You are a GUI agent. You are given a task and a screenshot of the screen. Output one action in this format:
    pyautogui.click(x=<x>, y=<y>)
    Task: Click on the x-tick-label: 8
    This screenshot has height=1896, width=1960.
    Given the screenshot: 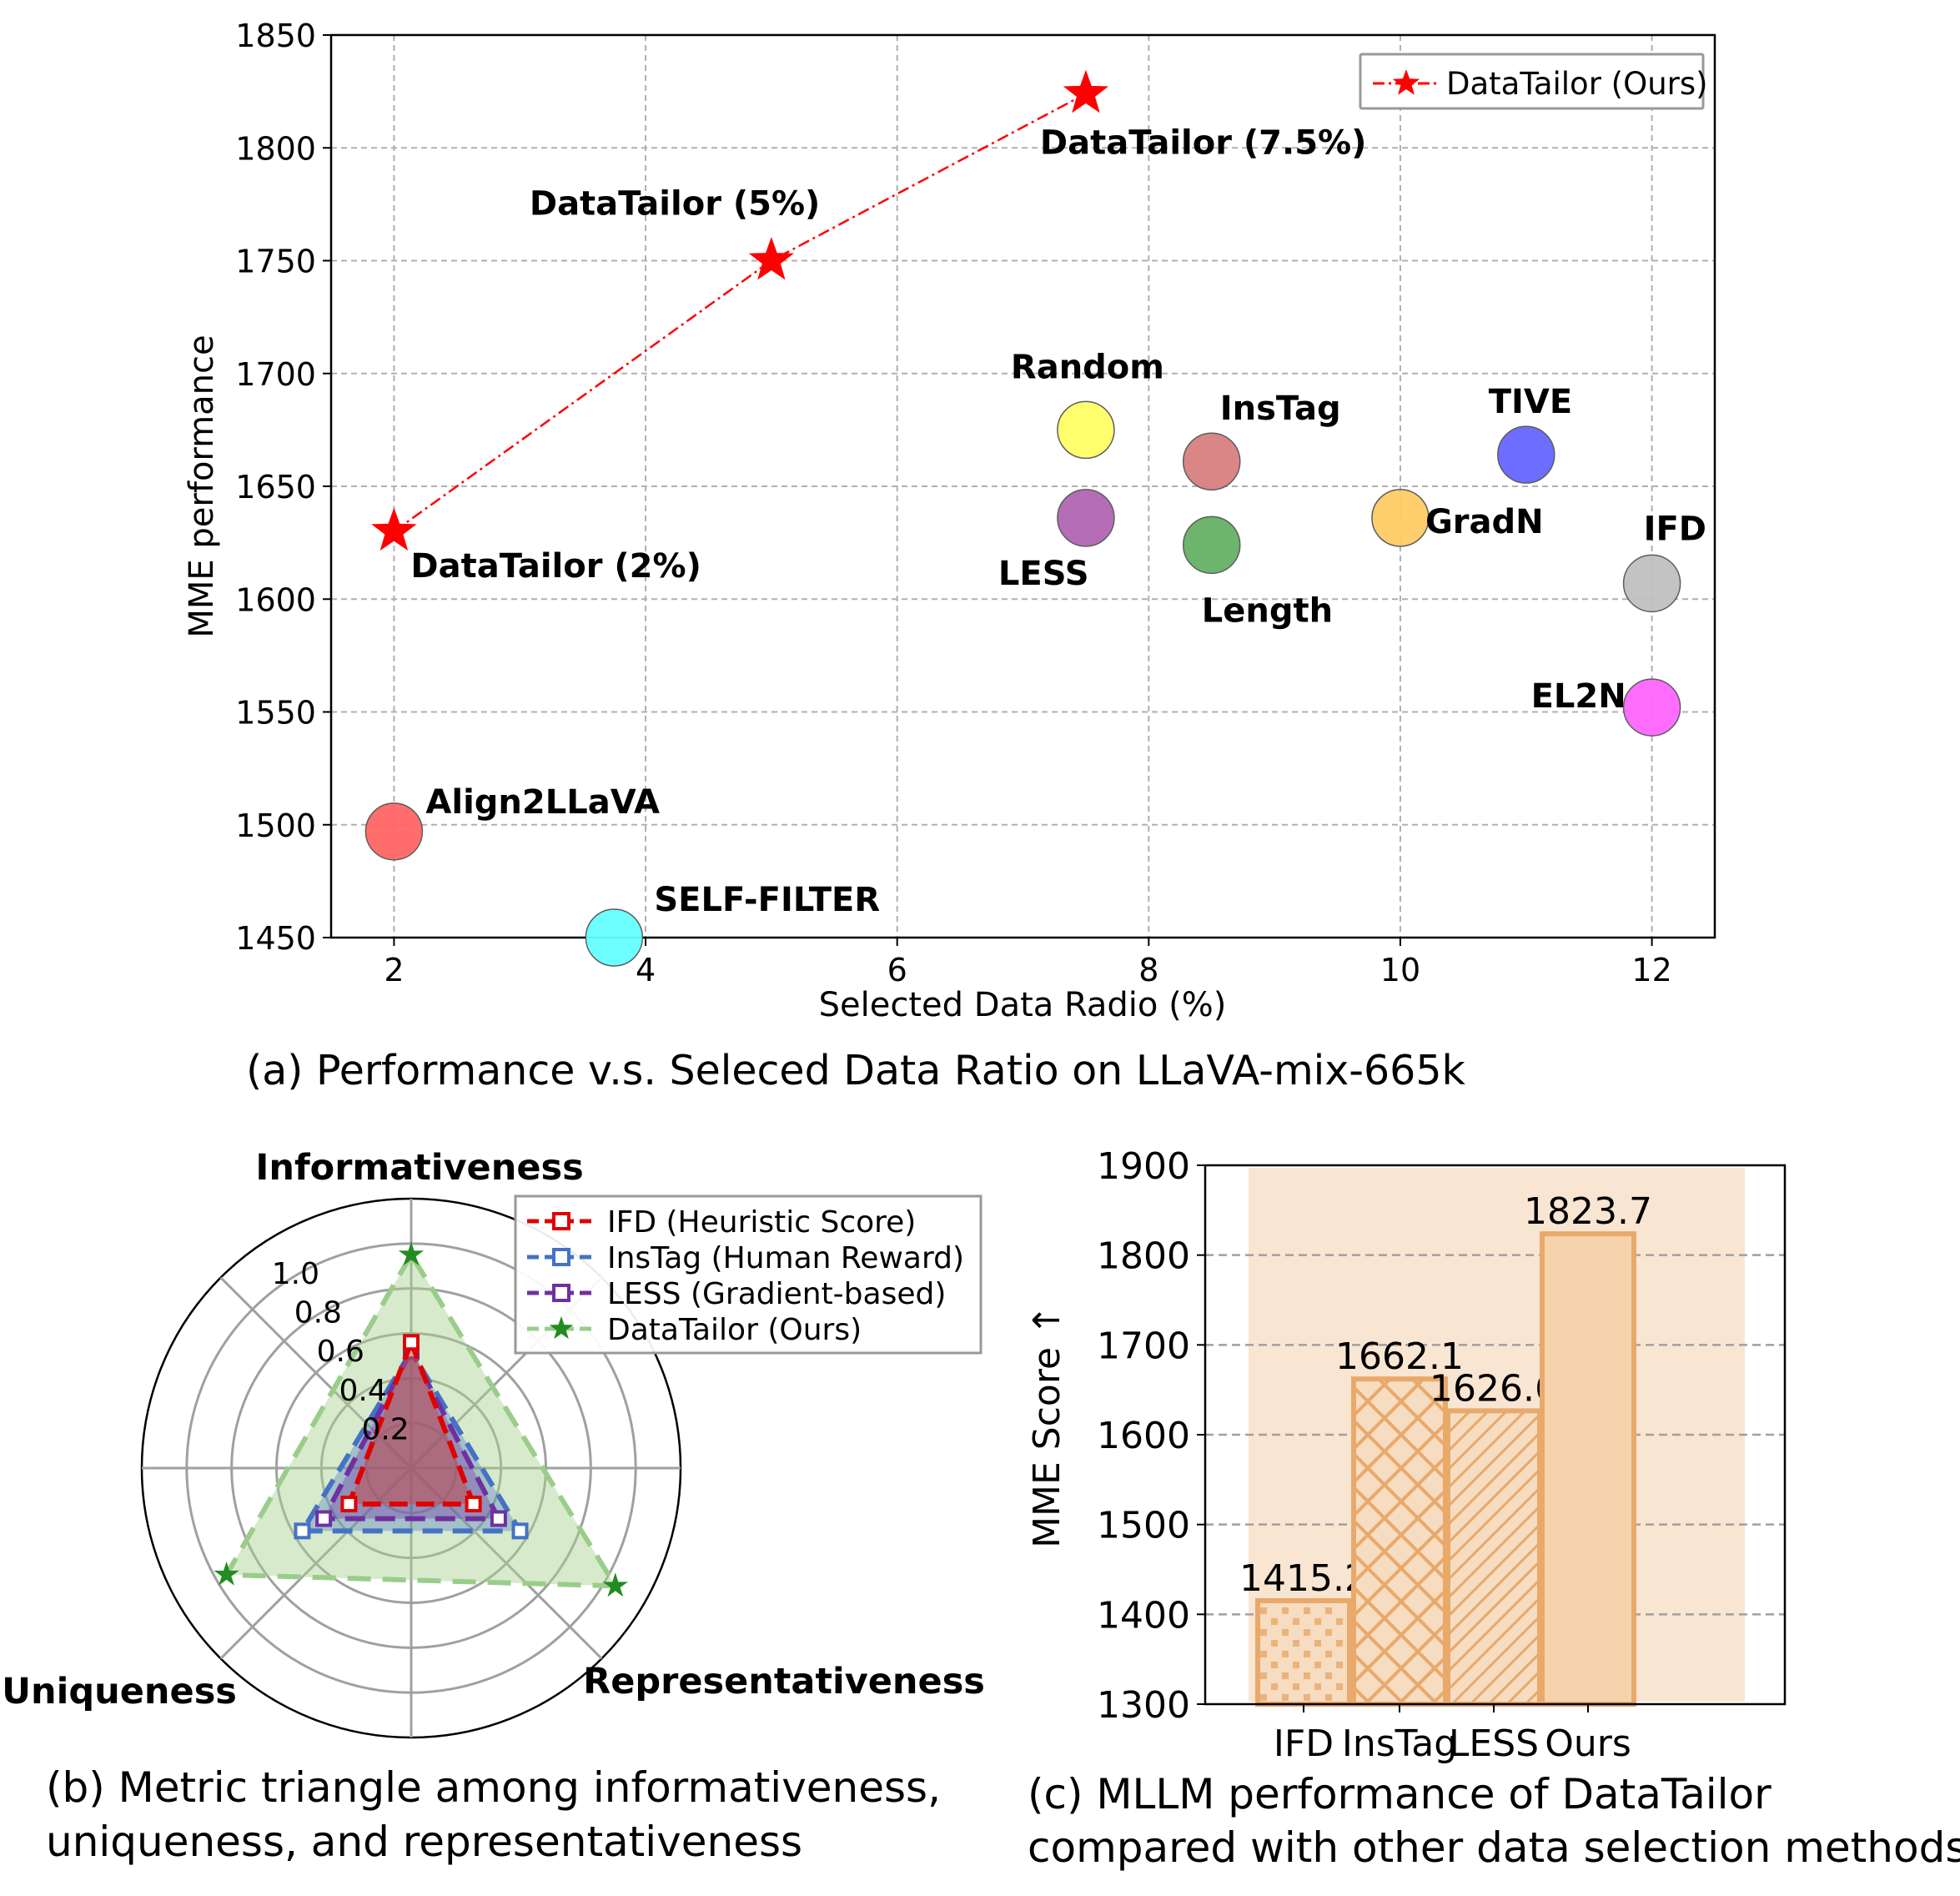 What is the action you would take?
    pyautogui.click(x=1148, y=970)
    